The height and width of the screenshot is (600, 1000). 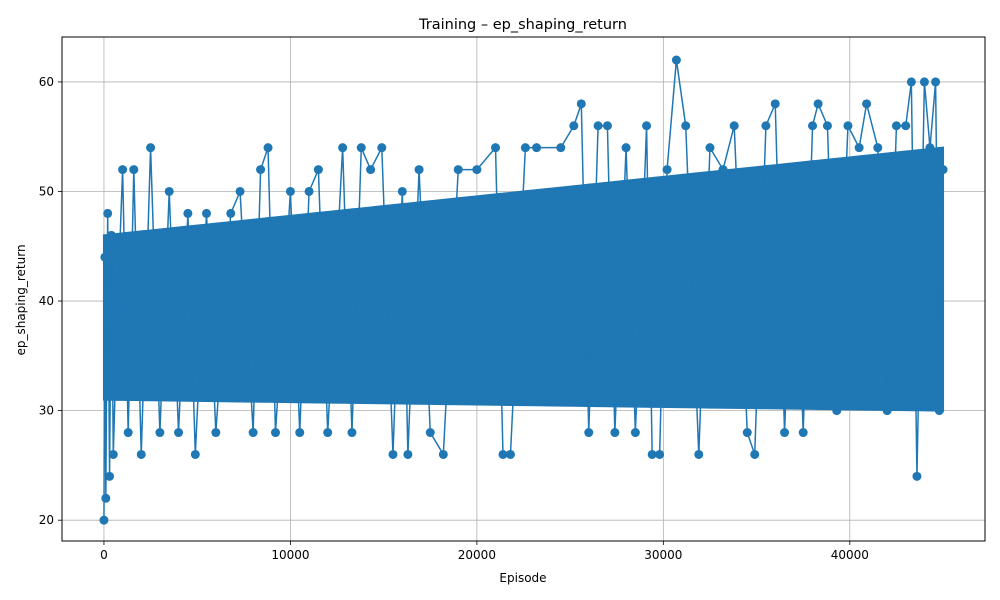 I want to click on y-tick-label: 60, so click(x=46, y=82).